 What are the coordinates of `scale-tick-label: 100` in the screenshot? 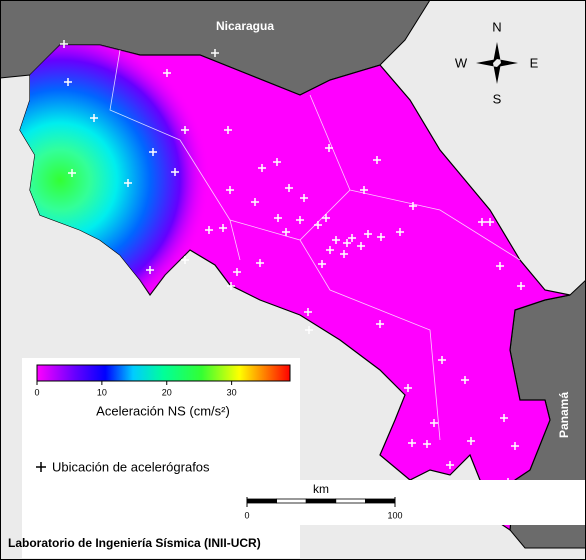 It's located at (394, 515).